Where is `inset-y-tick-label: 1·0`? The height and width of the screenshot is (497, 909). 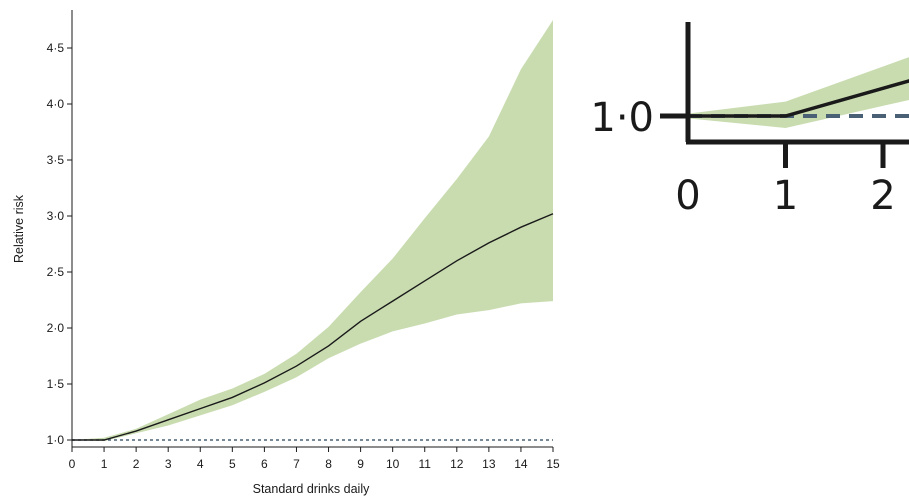
inset-y-tick-label: 1·0 is located at coordinates (622, 118).